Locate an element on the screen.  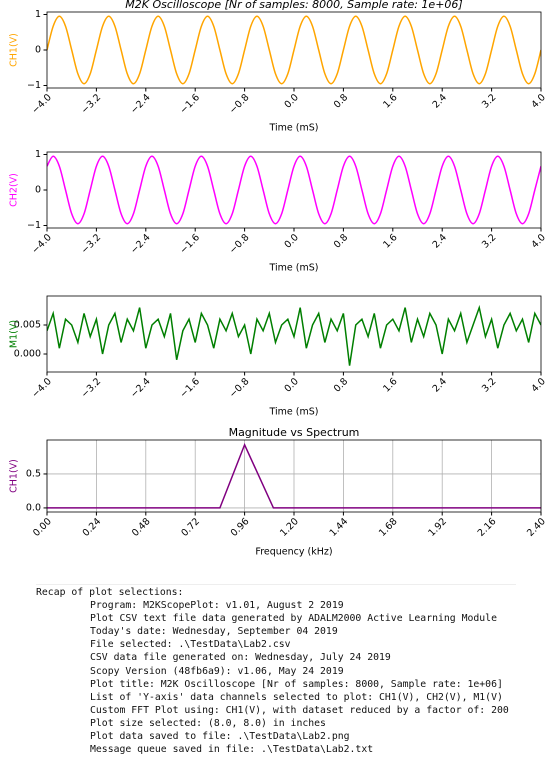
y-tick-label: 0.000 is located at coordinates (27, 354).